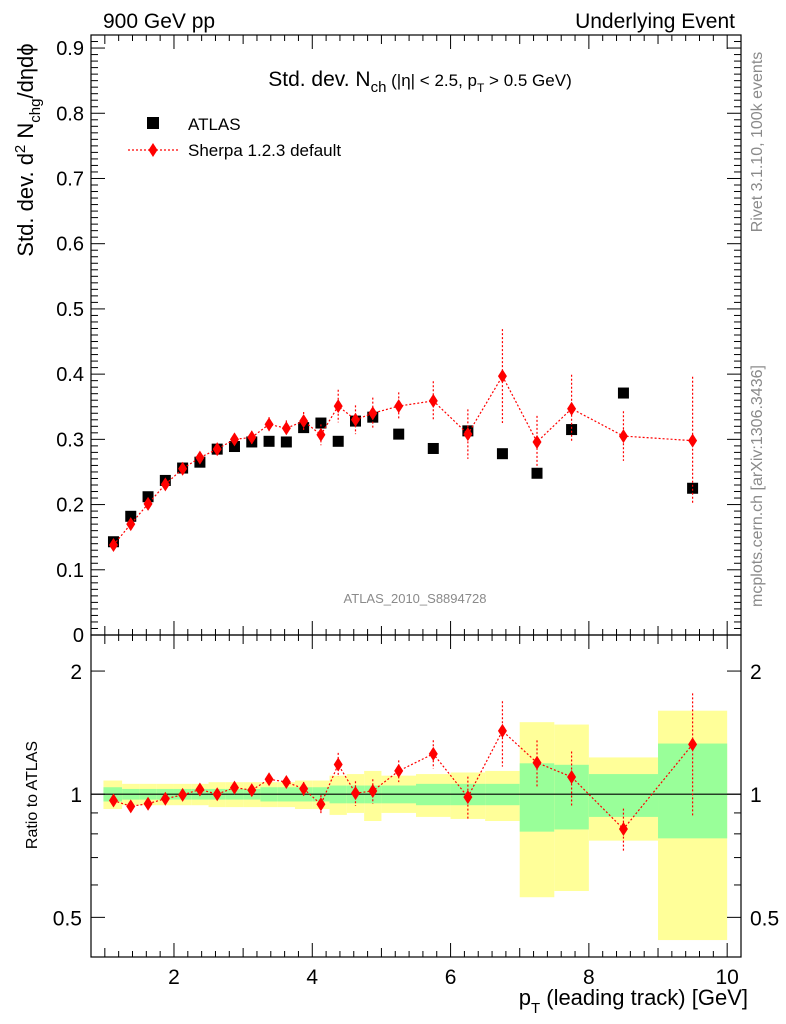  What do you see at coordinates (403, 460) in the screenshot?
I see `sherpa-line` at bounding box center [403, 460].